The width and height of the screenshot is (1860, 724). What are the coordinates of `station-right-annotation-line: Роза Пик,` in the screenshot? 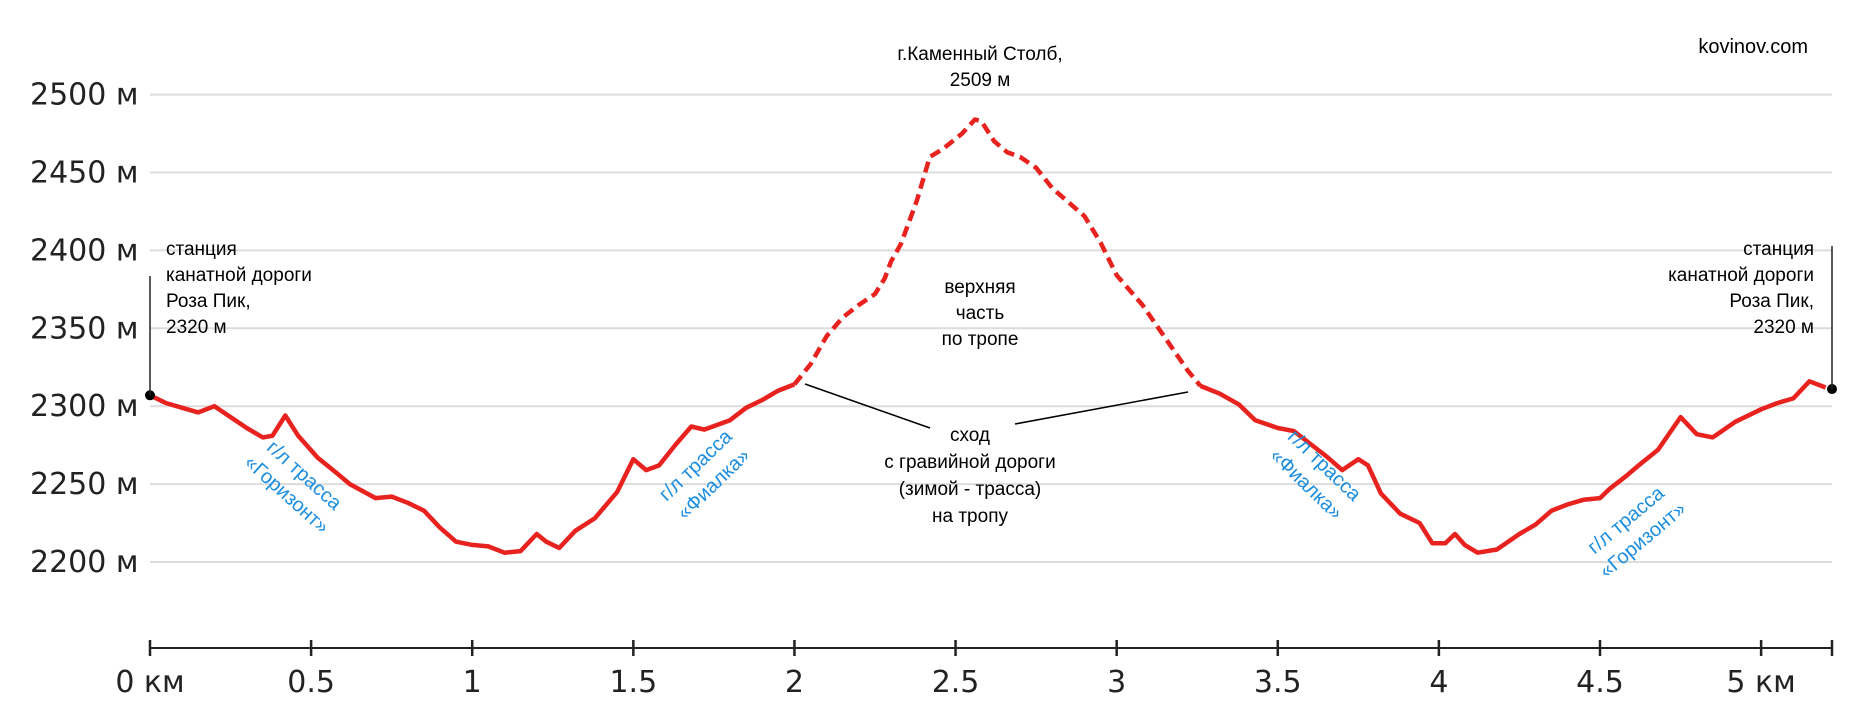 It's located at (1771, 301).